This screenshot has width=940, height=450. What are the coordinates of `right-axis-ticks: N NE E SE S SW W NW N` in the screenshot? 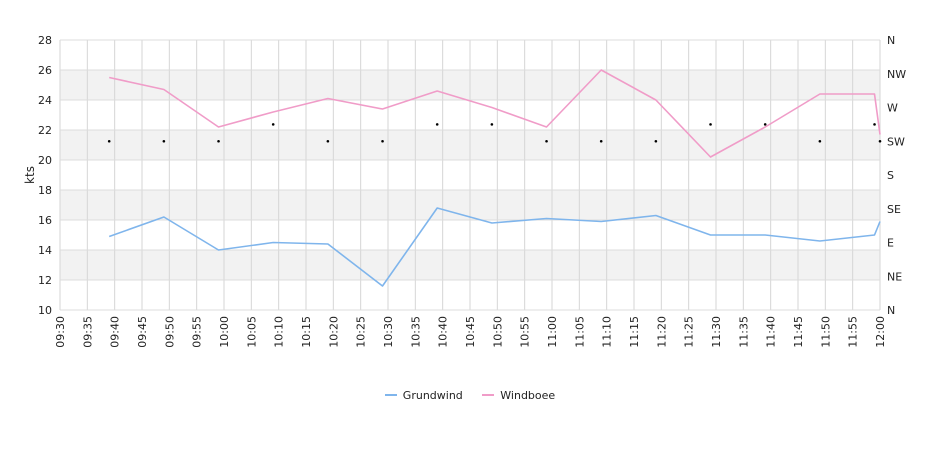 It's located at (896, 175).